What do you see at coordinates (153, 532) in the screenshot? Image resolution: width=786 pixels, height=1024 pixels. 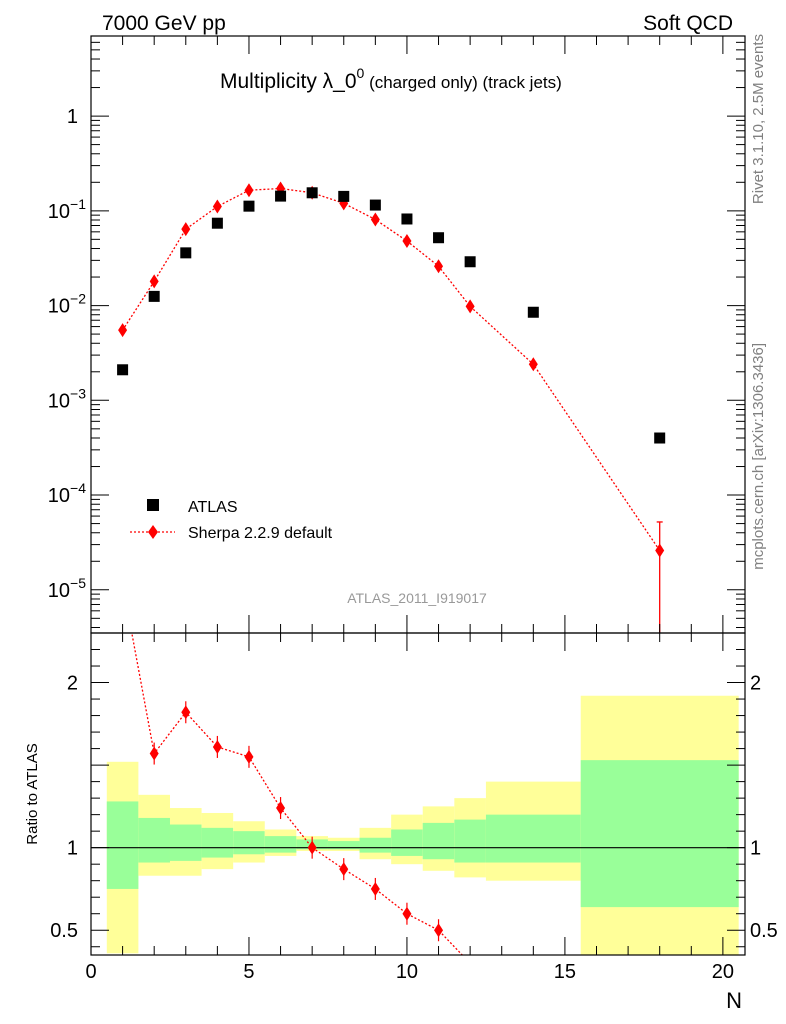 I see `legend-sherpa-marker` at bounding box center [153, 532].